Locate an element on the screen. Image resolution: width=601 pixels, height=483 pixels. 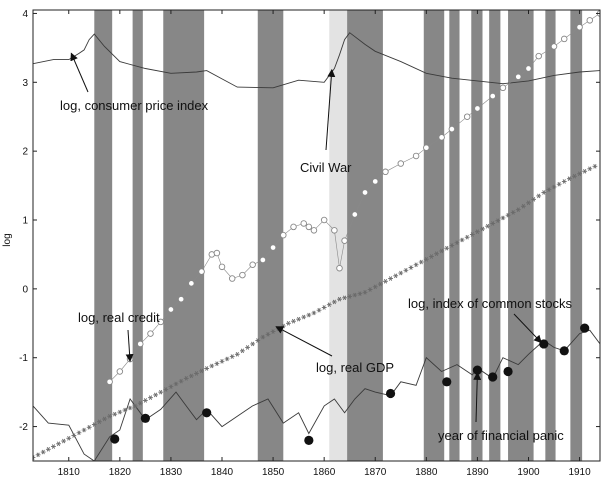
arrow-year-of-financial-panic is located at coordinates (477, 397).